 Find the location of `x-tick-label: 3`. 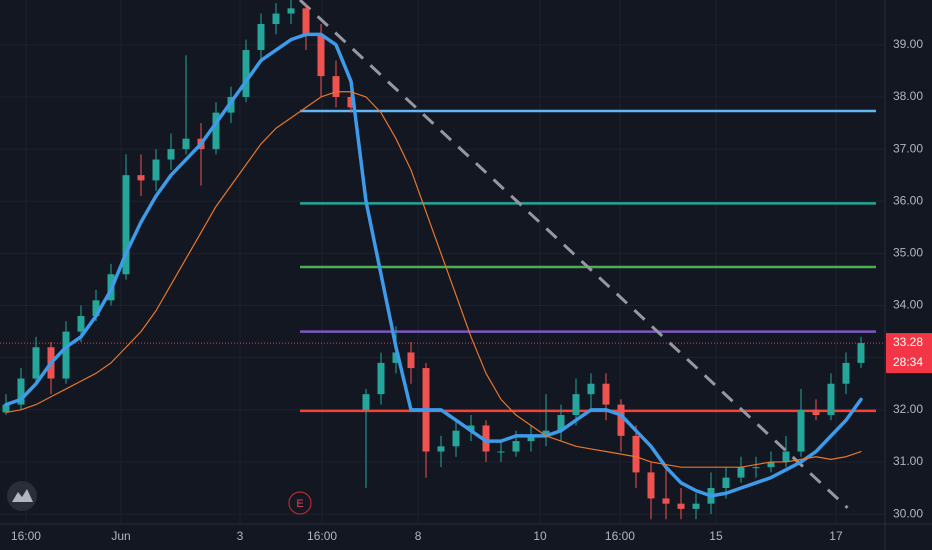

x-tick-label: 3 is located at coordinates (240, 536).